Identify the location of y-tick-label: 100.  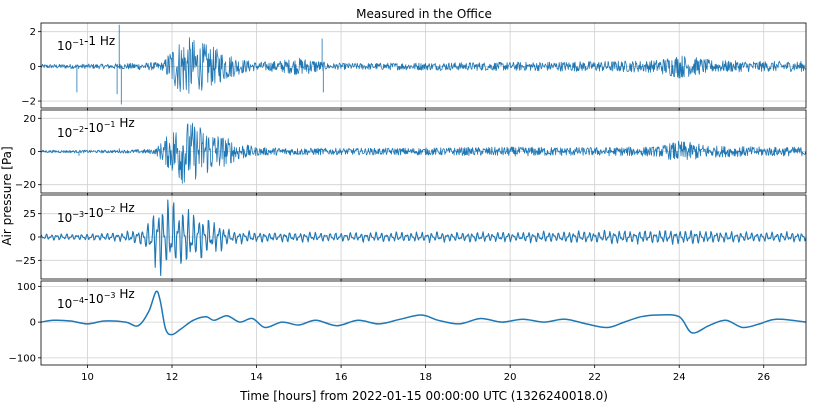
(26, 287).